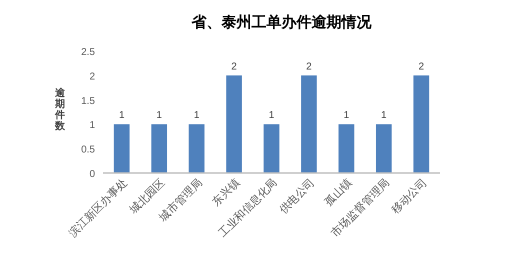 The width and height of the screenshot is (519, 263). I want to click on y-tick-label: 2.5, so click(88, 52).